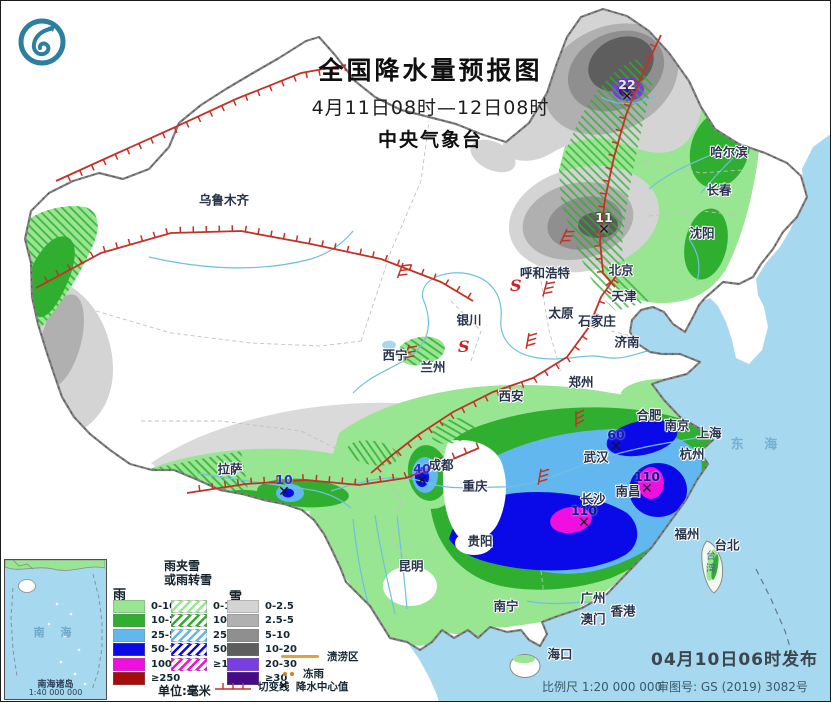  What do you see at coordinates (758, 445) in the screenshot?
I see `sea-name-label: 东 海` at bounding box center [758, 445].